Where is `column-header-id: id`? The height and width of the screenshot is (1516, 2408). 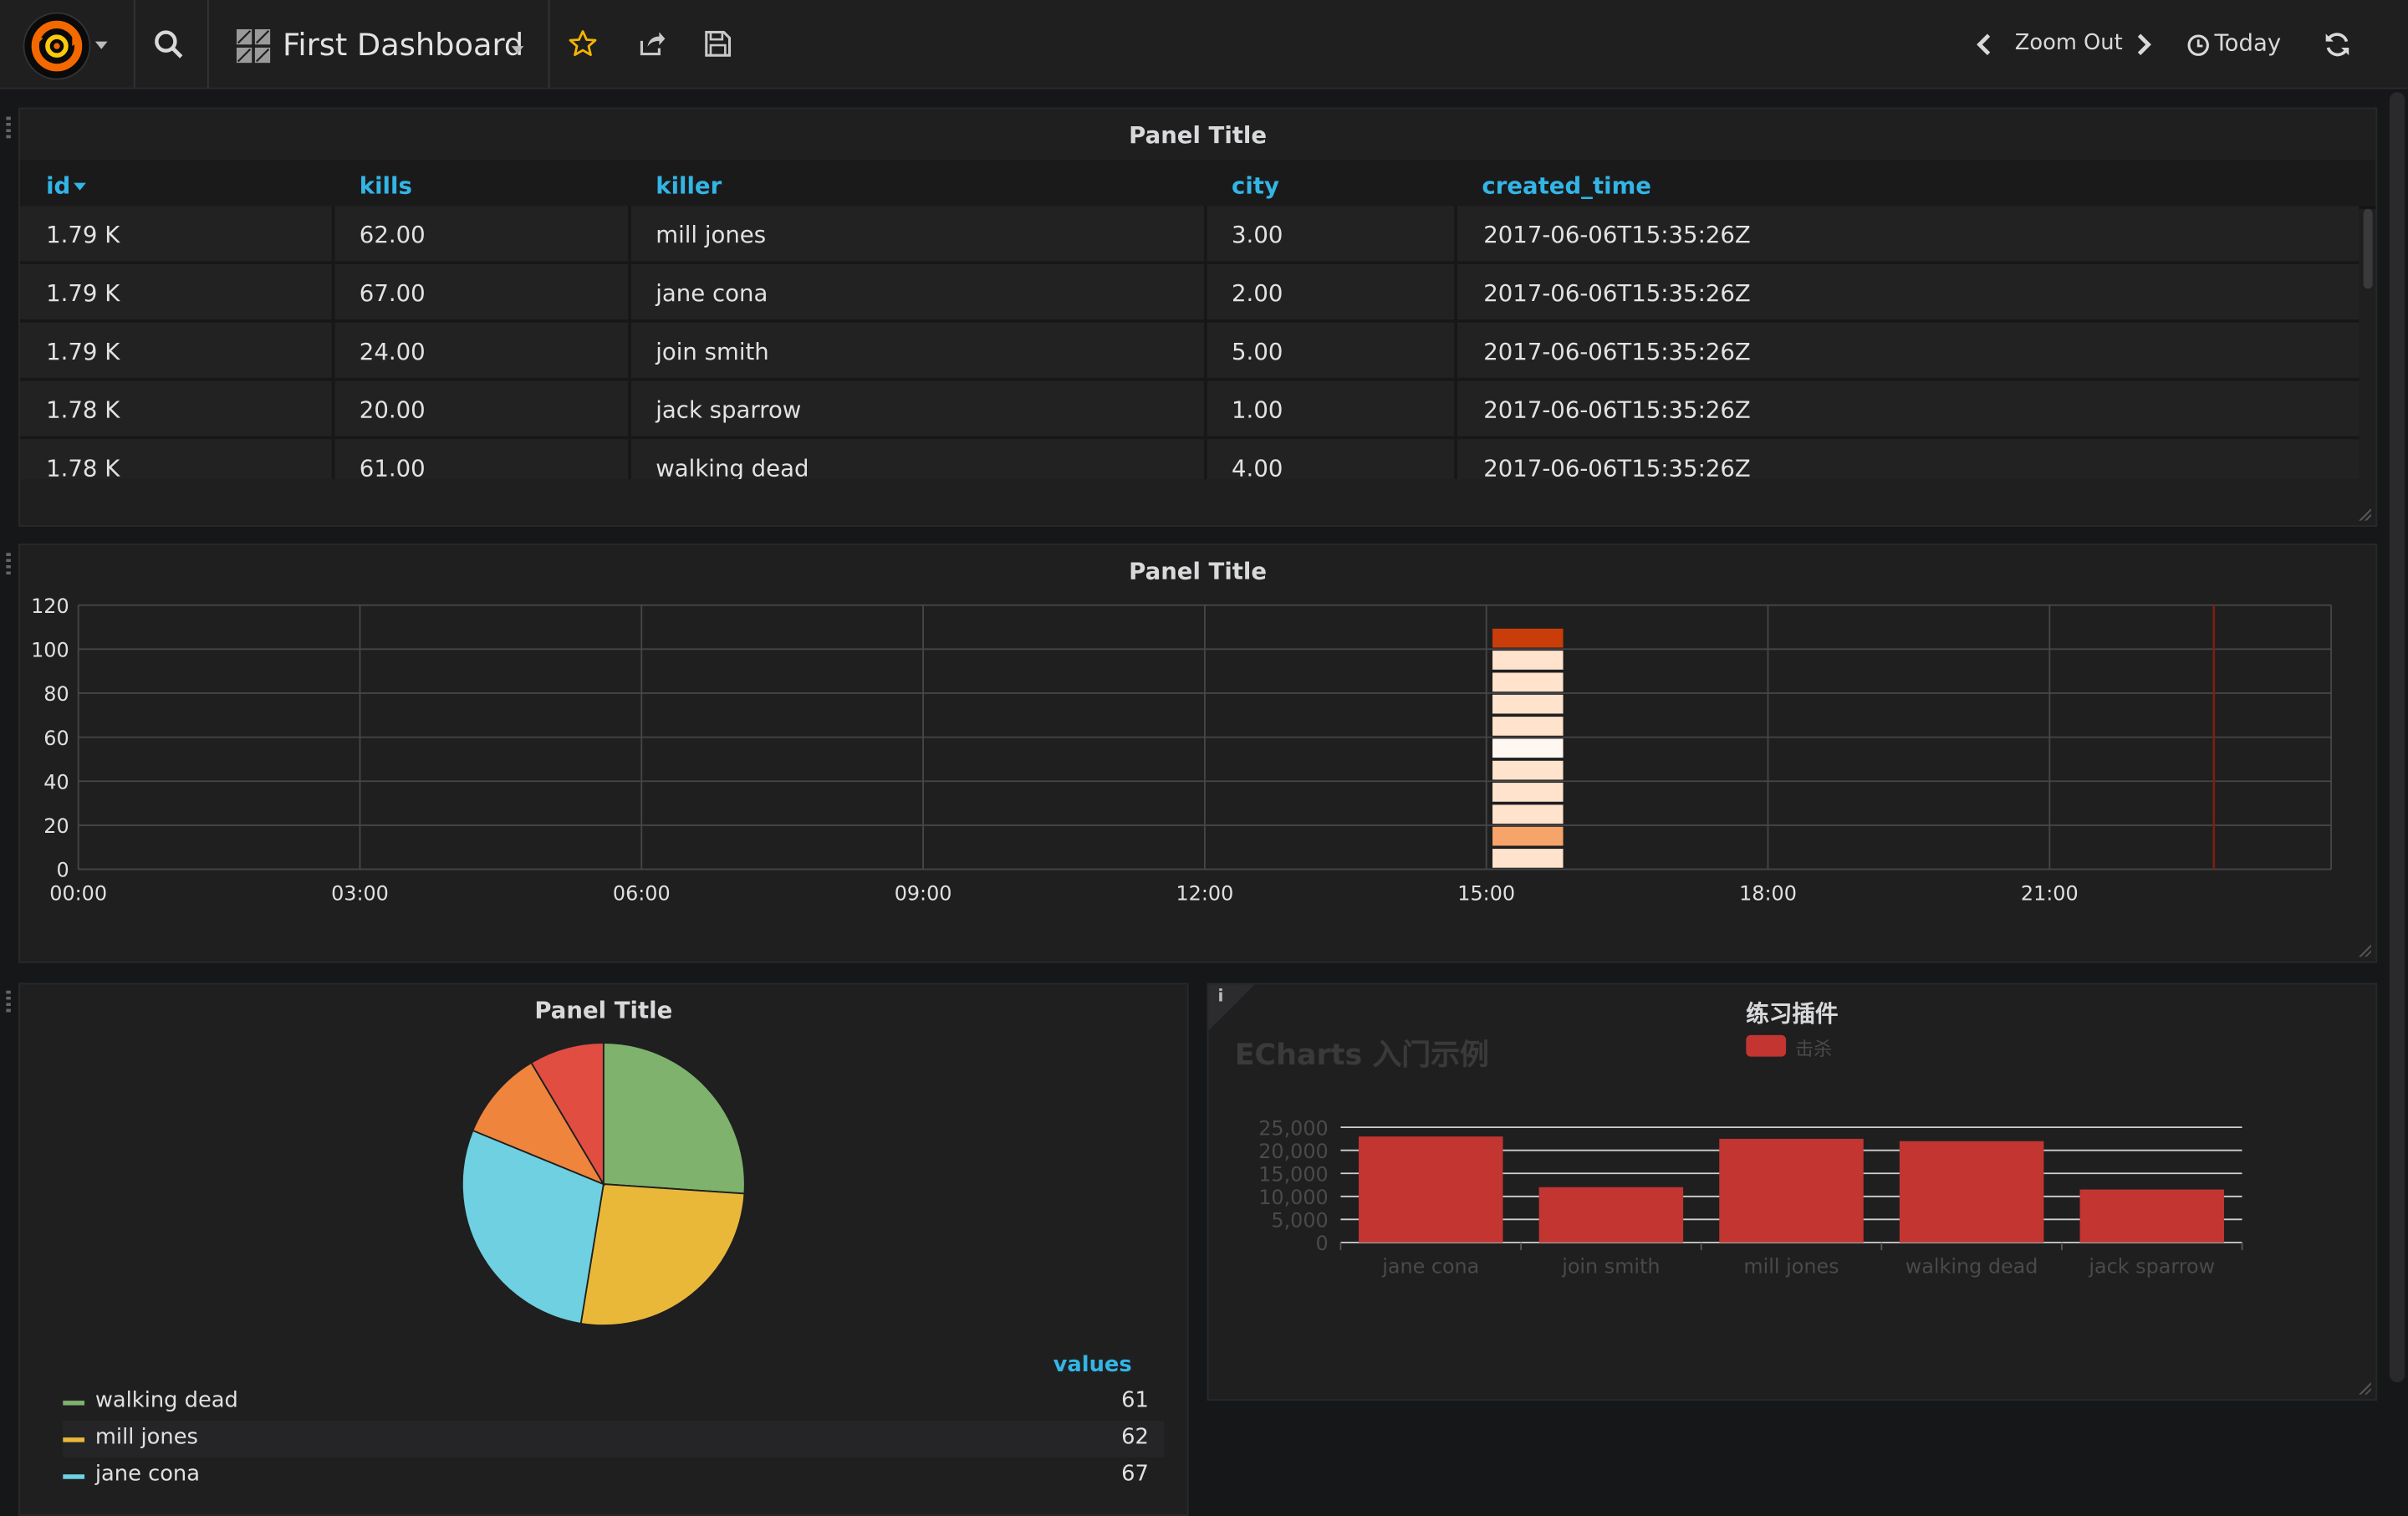 column-header-id: id is located at coordinates (59, 185).